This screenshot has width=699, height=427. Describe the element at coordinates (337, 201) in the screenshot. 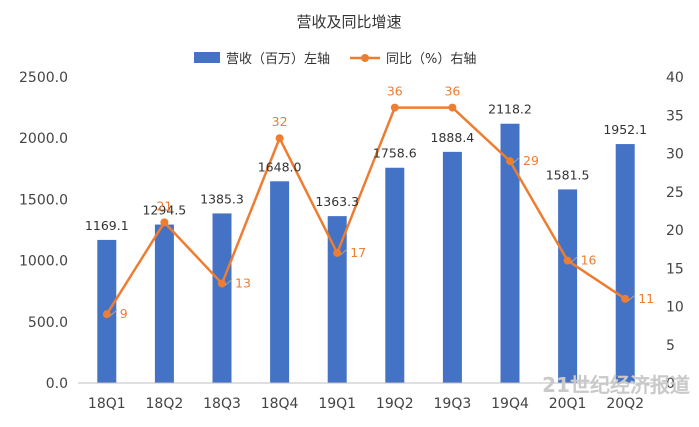

I see `bar-value-label: 1363.3` at that location.